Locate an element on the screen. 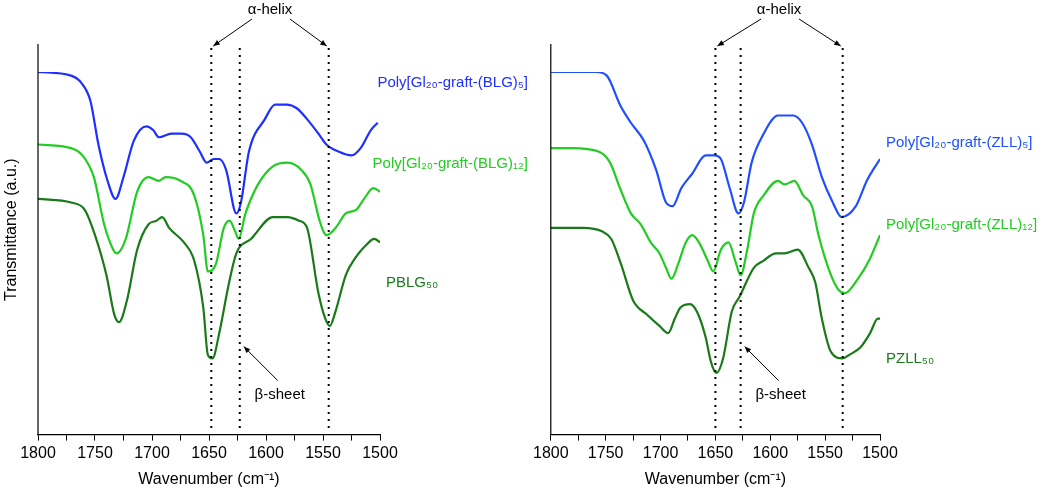 The width and height of the screenshot is (1060, 497). series-label: Poly[Gl₂₀-graft-(ZLL)₁₂] is located at coordinates (962, 224).